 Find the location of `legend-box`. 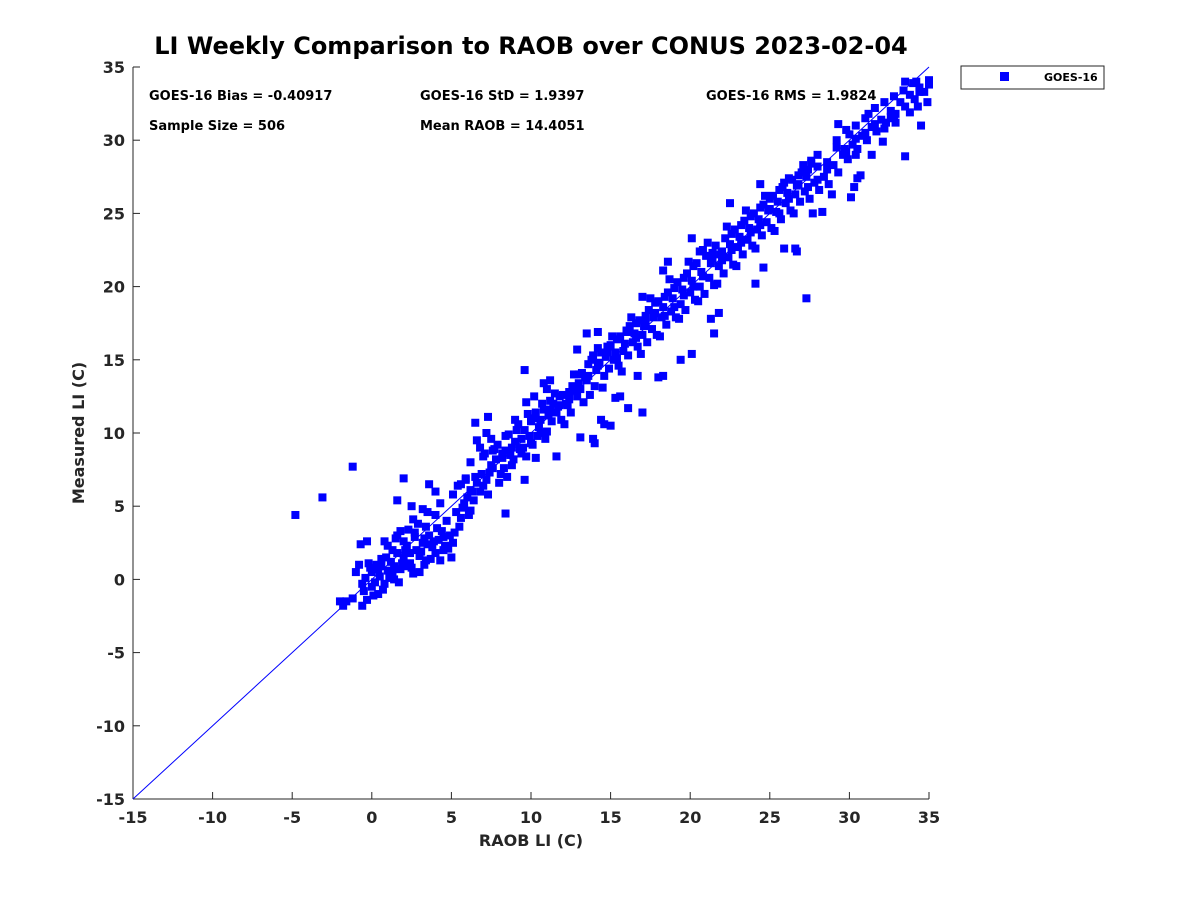

legend-box is located at coordinates (1032, 77).